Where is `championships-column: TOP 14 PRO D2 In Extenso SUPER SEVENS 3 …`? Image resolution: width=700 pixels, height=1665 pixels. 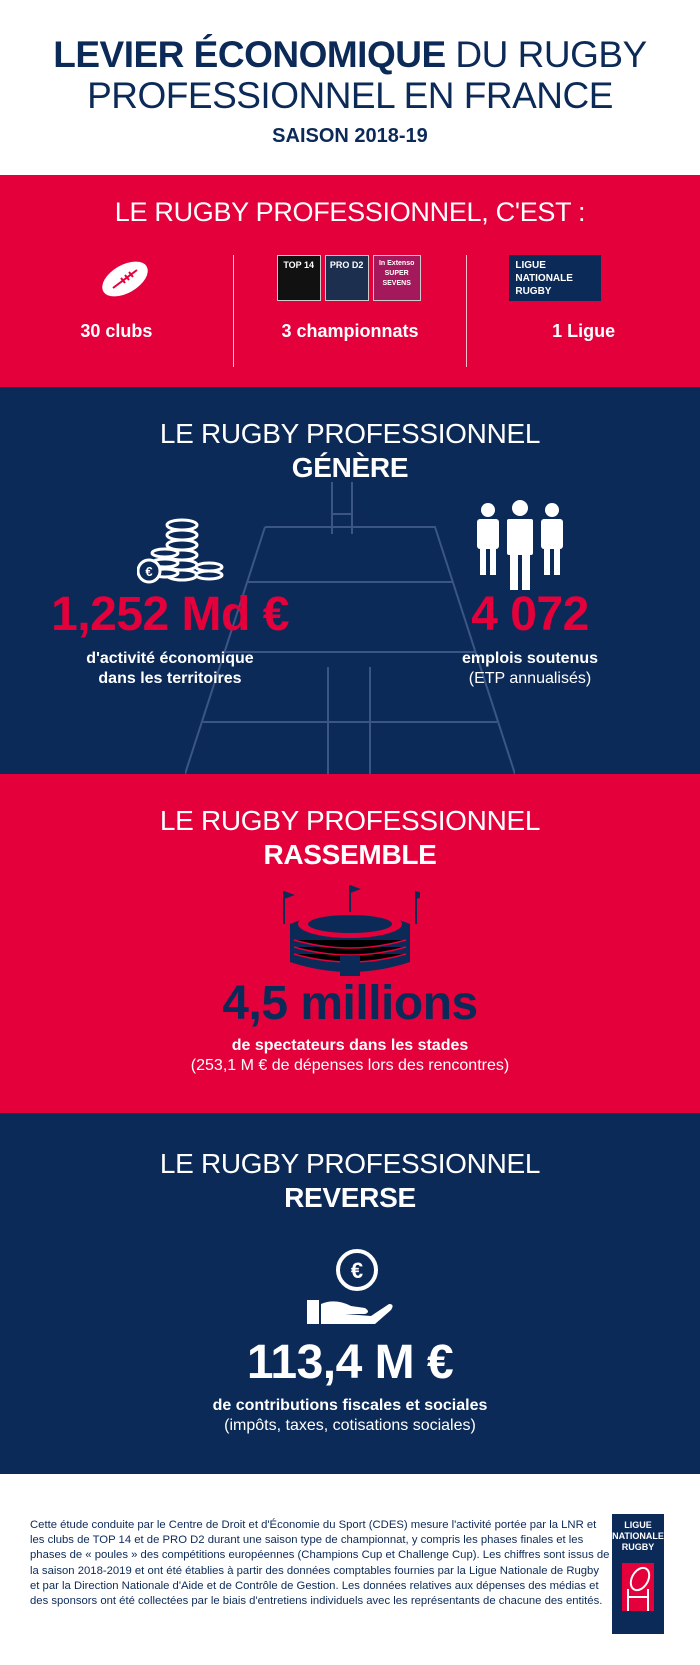 championships-column: TOP 14 PRO D2 In Extenso SUPER SEVENS 3 … is located at coordinates (349, 311).